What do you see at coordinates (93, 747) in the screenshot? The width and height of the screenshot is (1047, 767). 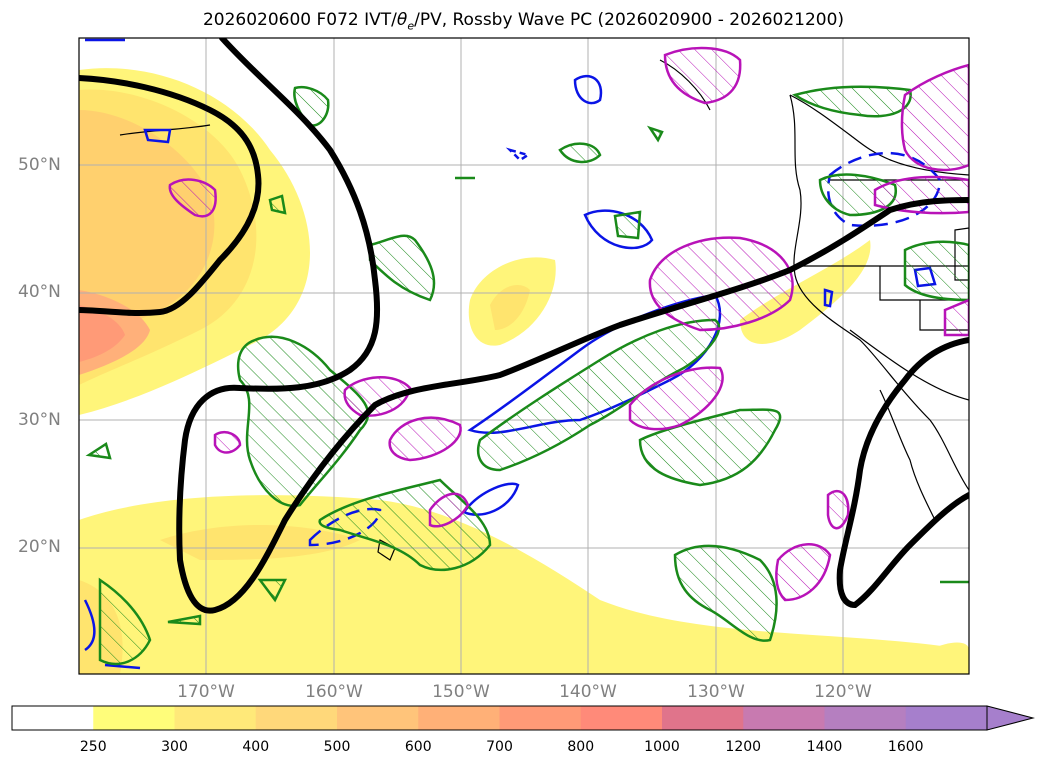 I see `colorbar-tick-label: 250` at bounding box center [93, 747].